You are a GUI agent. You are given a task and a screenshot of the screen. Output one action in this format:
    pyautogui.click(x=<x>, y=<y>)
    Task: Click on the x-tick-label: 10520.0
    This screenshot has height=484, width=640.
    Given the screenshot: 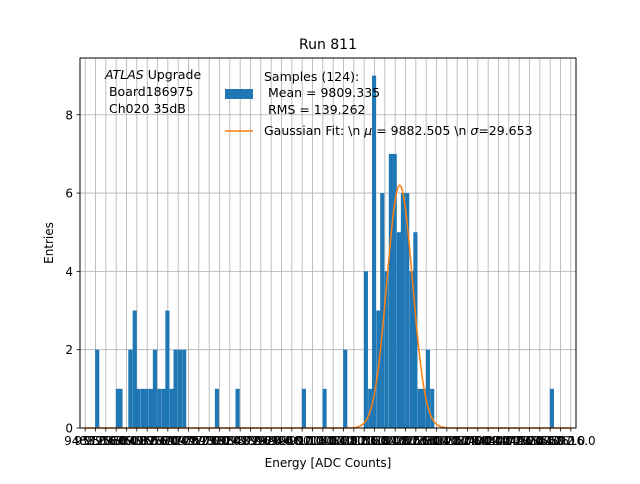 What is the action you would take?
    pyautogui.click(x=530, y=441)
    